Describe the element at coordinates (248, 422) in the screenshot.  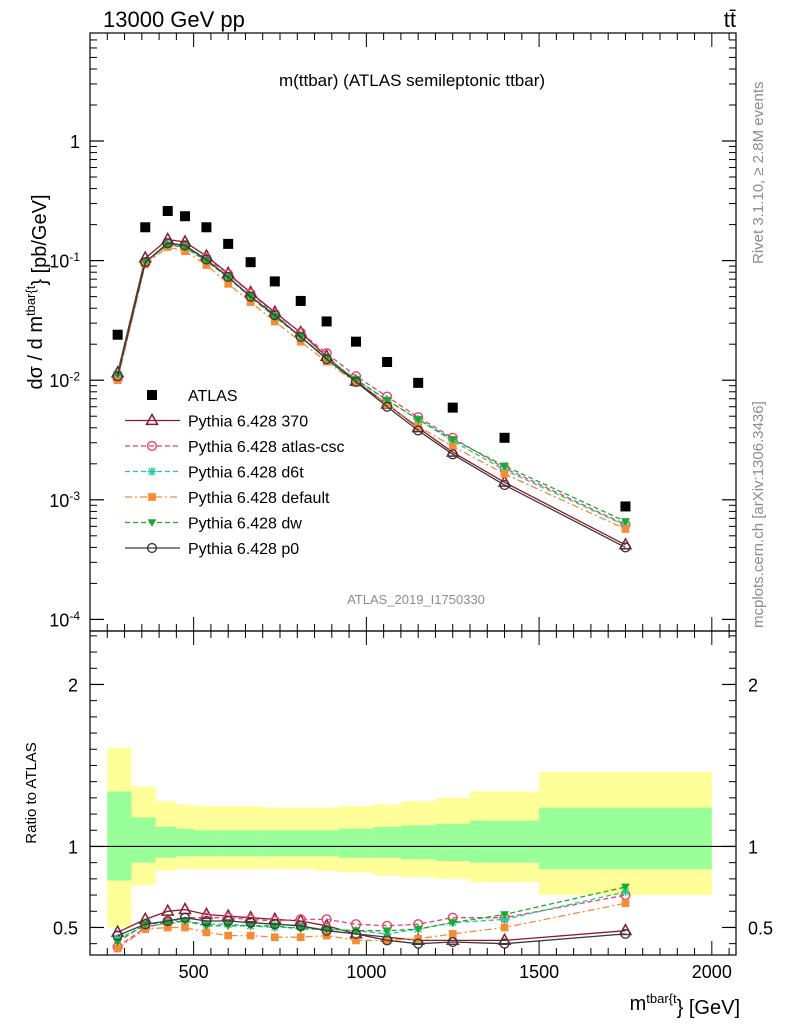
I see `legend-label-pythia-6-428-370: Pythia 6.428 370` at that location.